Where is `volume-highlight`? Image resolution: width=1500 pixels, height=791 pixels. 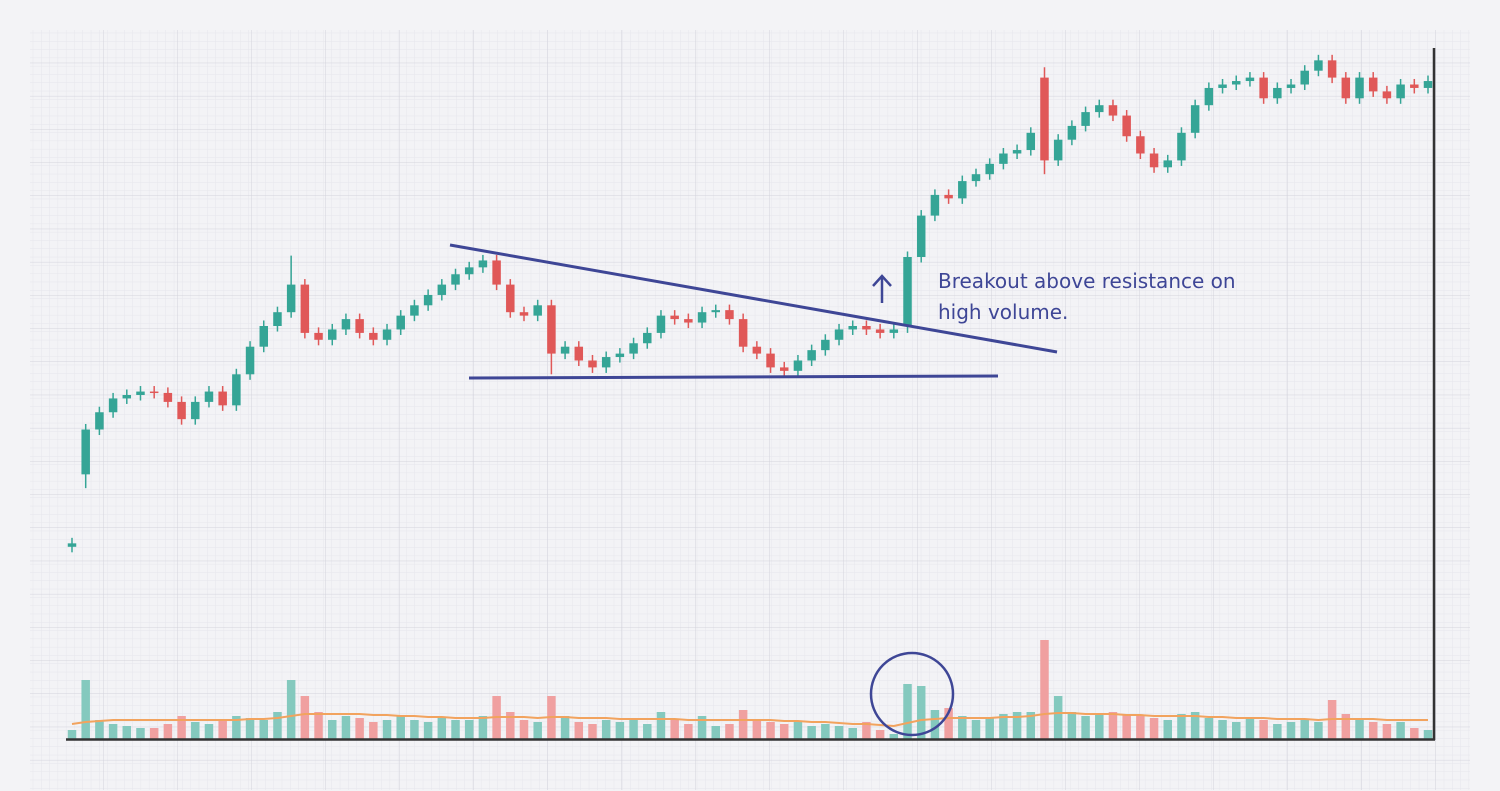
volume-highlight is located at coordinates (912, 694).